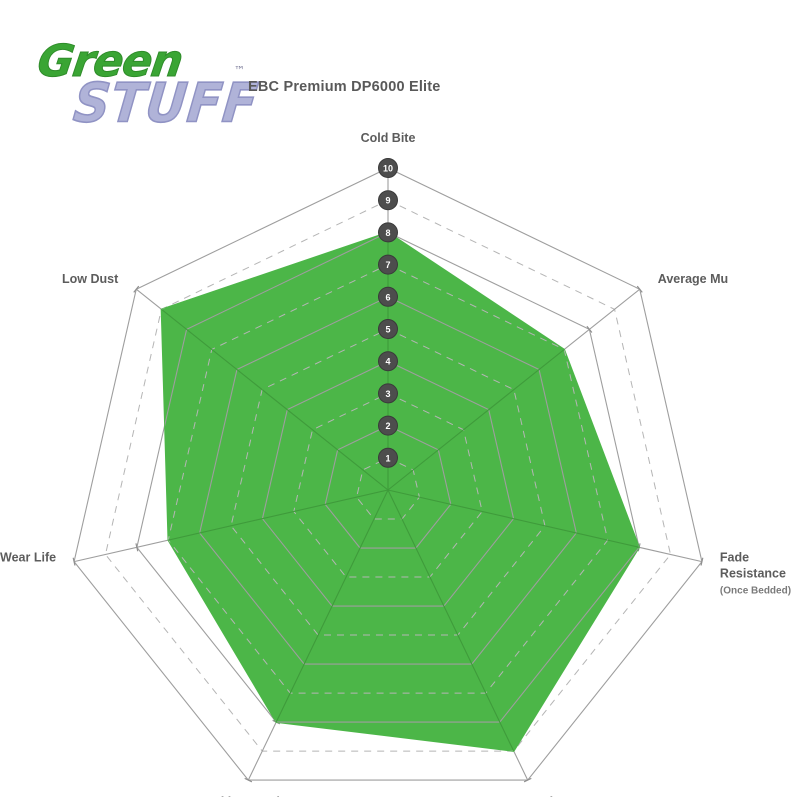 The image size is (800, 797). What do you see at coordinates (388, 313) in the screenshot?
I see `scale-bubbles: 10 9 8 7 6 5 4 3 2 1` at bounding box center [388, 313].